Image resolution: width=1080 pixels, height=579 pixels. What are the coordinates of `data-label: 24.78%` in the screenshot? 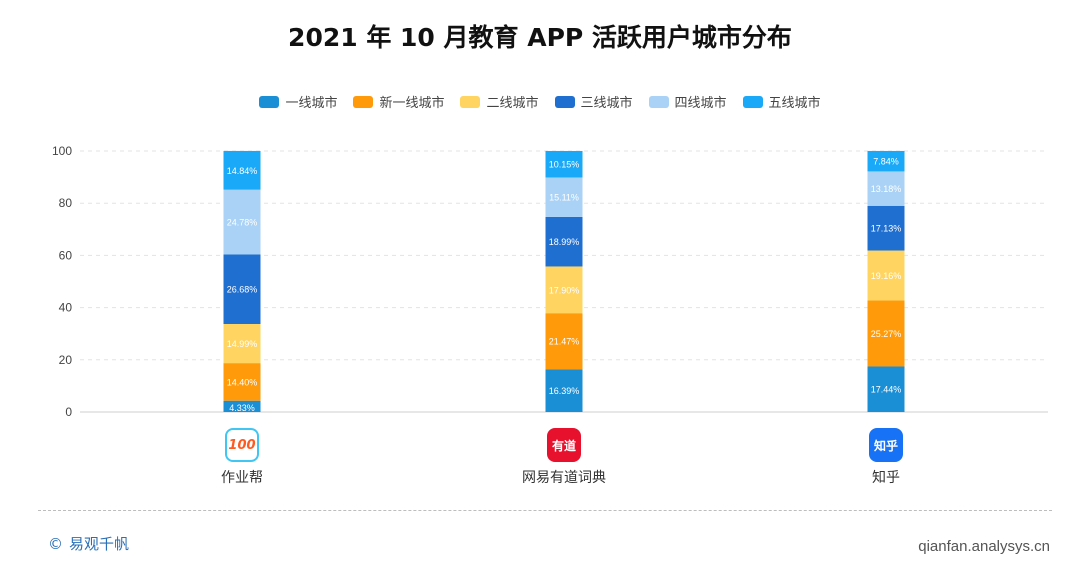 It's located at (242, 223).